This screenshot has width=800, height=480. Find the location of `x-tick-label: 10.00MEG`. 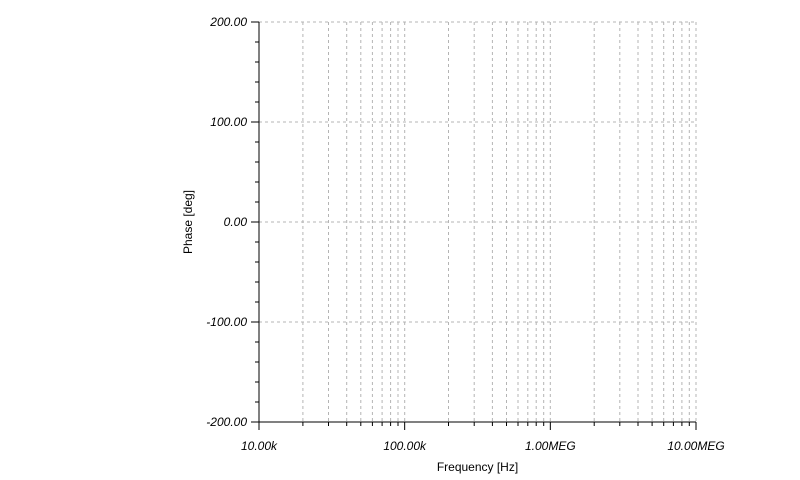

x-tick-label: 10.00MEG is located at coordinates (695, 446).